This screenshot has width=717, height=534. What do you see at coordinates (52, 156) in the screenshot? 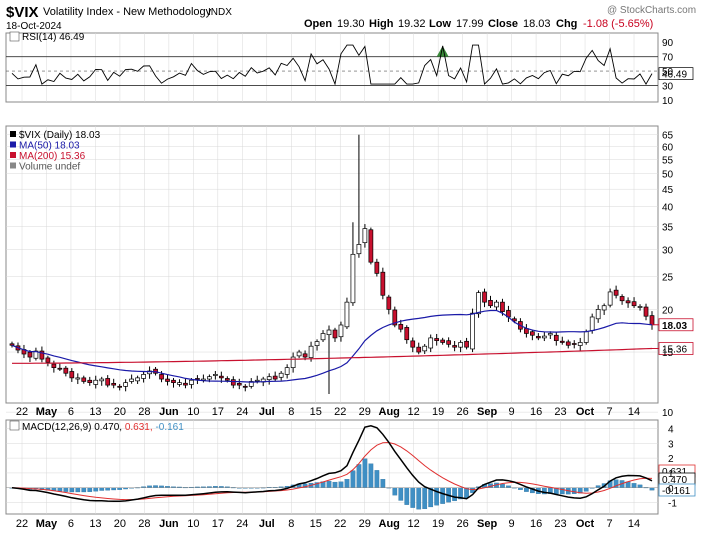
I see `legend-entry: MA(200) 15.36` at bounding box center [52, 156].